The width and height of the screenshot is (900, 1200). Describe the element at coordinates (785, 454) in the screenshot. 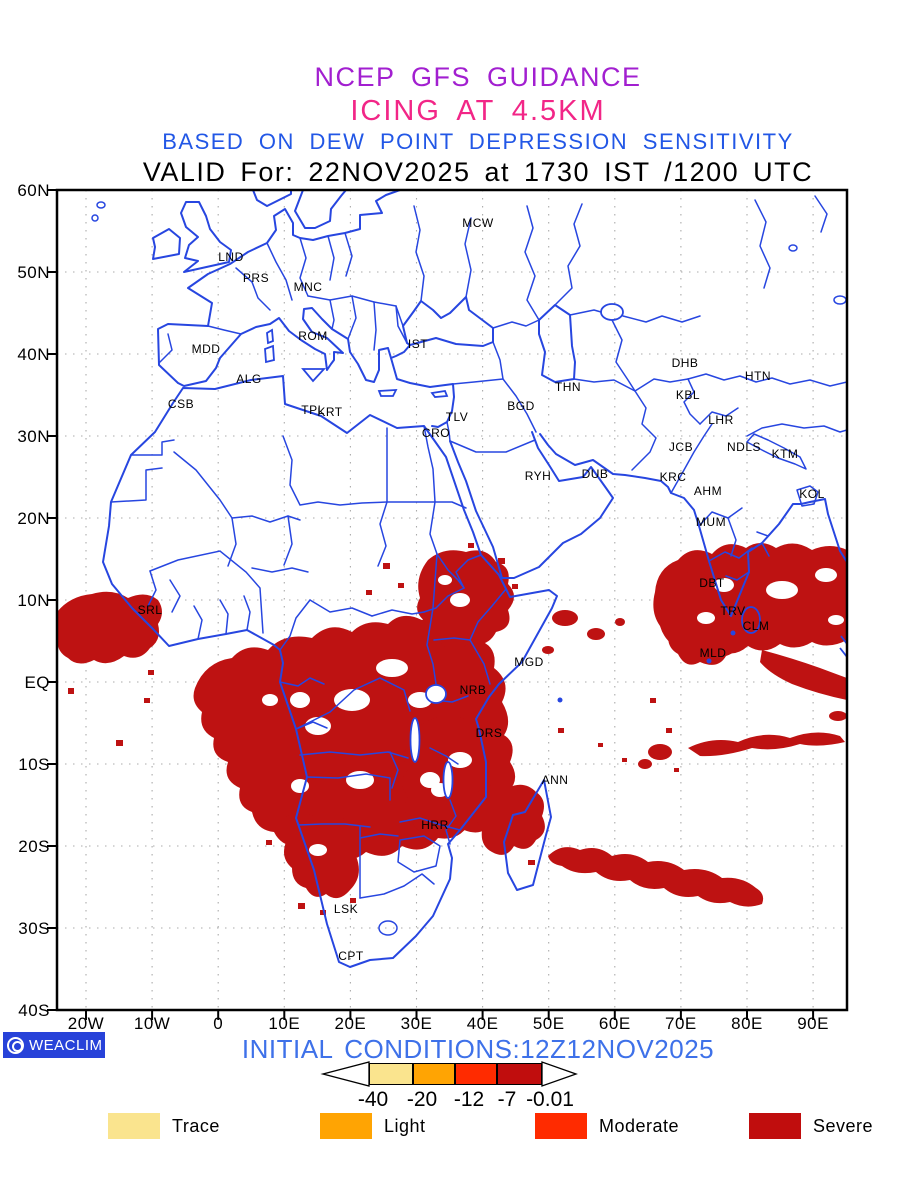

I see `station-label-ktm: KTM` at that location.